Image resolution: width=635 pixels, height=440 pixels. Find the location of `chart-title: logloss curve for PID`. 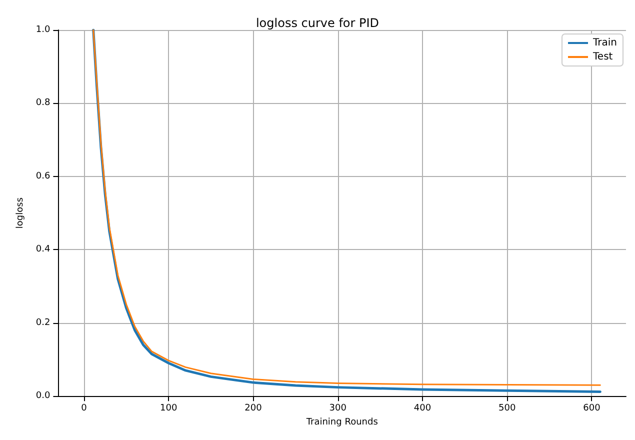

chart-title: logloss curve for PID is located at coordinates (318, 23).